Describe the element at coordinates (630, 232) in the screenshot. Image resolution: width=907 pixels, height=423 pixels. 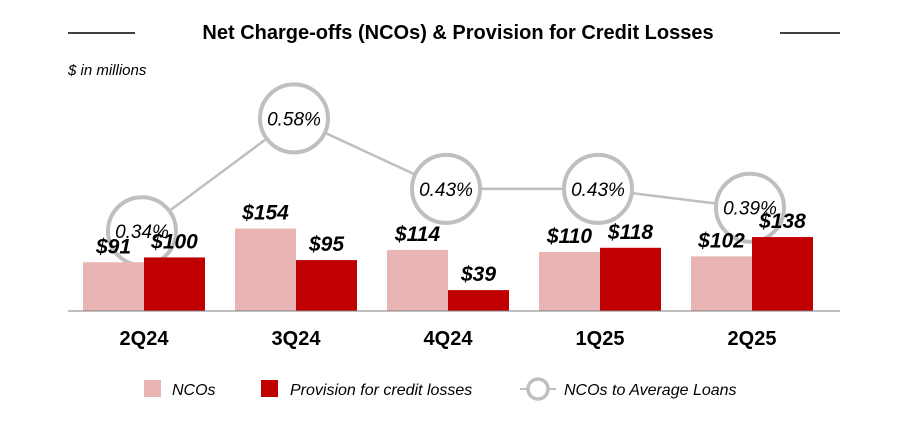
I see `data-label-provision: $118` at that location.